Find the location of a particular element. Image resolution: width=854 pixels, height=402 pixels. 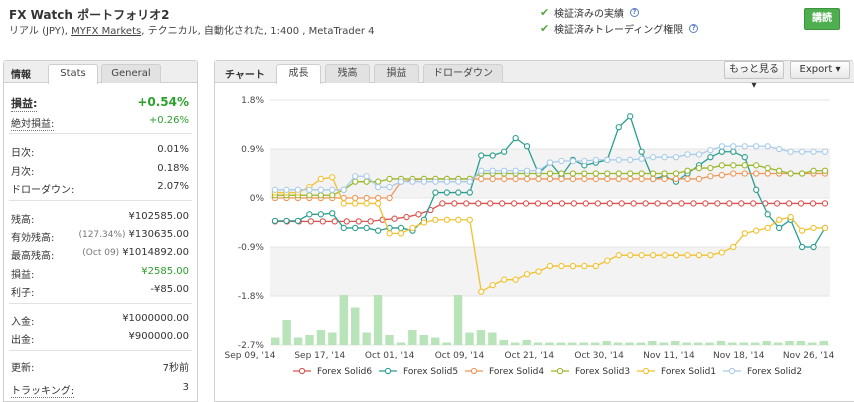

subscribe-button: 講読 is located at coordinates (822, 19).